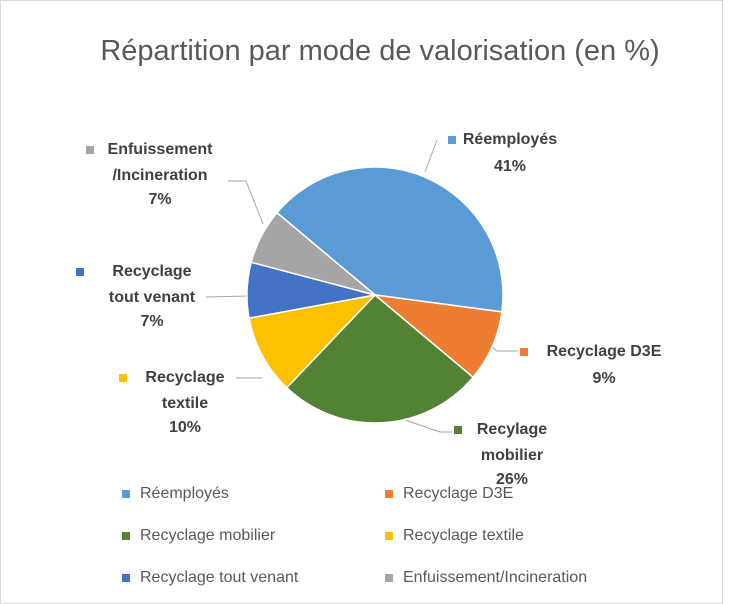 This screenshot has width=733, height=604. I want to click on legend-label: Recyclage D3E, so click(458, 493).